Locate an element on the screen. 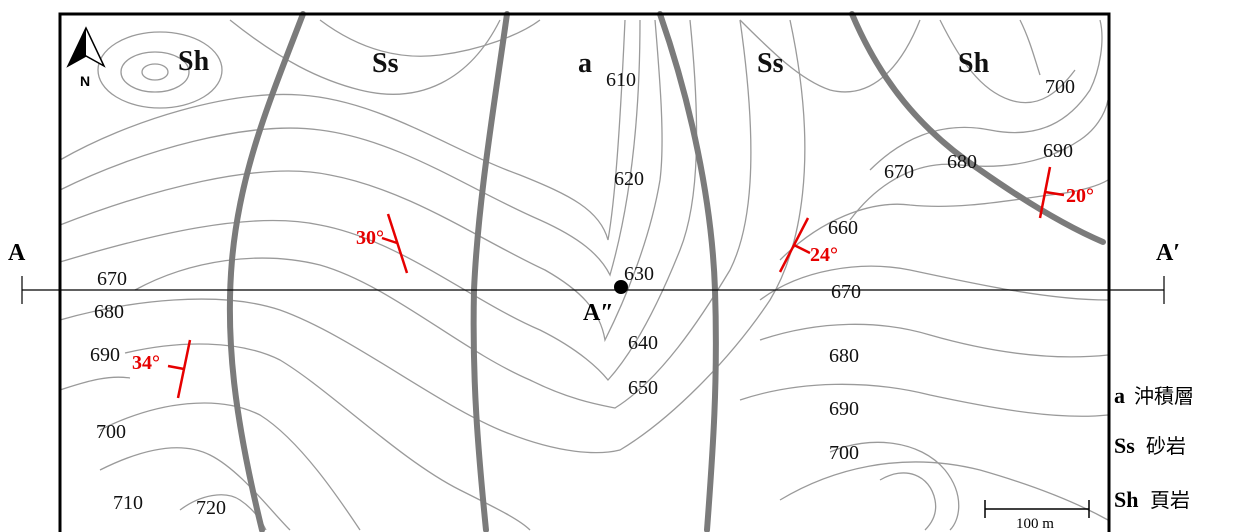 This screenshot has width=1254, height=532. boundary-ss-sh-right is located at coordinates (977, 128).